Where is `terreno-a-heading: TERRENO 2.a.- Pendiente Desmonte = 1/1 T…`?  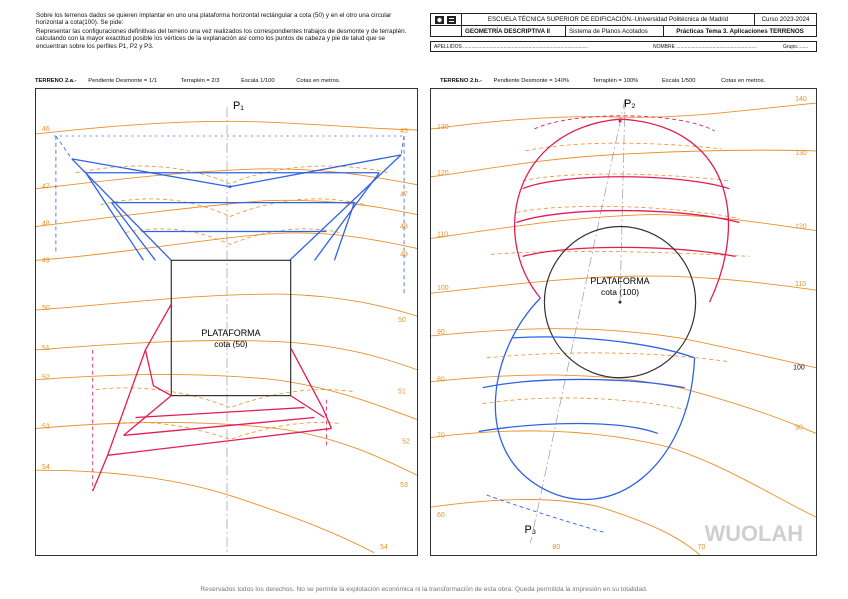 terreno-a-heading: TERRENO 2.a.- Pendiente Desmonte = 1/1 T… is located at coordinates (188, 81).